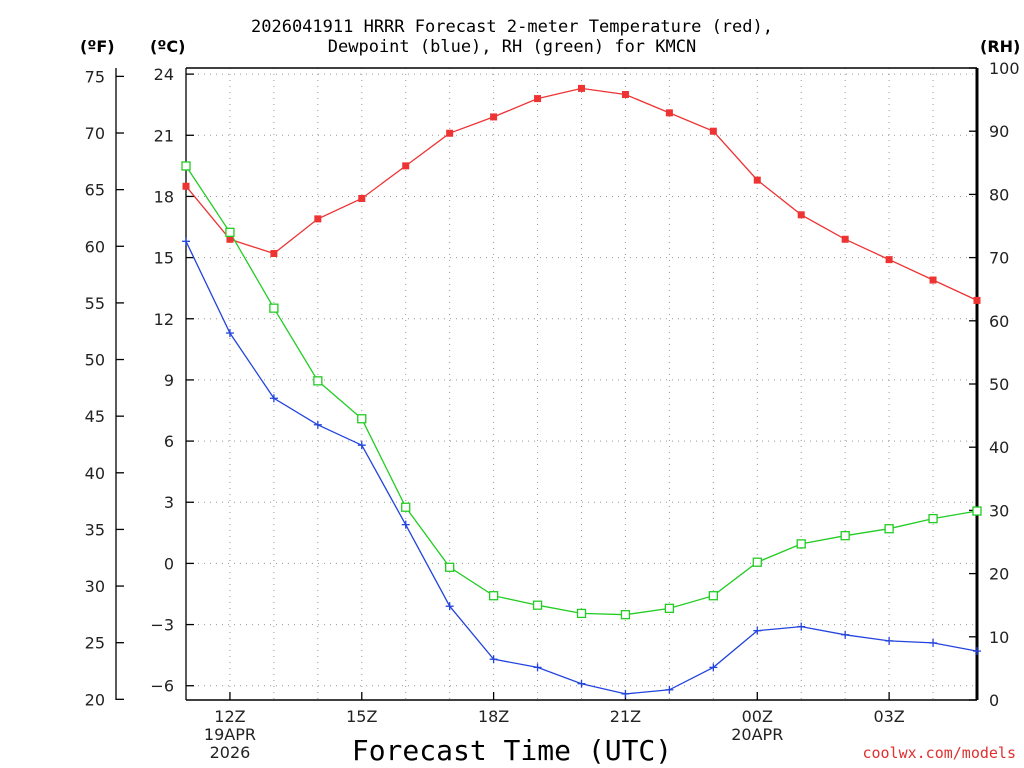 Image resolution: width=1024 pixels, height=768 pixels. What do you see at coordinates (999, 258) in the screenshot?
I see `rh-tick-label: 70` at bounding box center [999, 258].